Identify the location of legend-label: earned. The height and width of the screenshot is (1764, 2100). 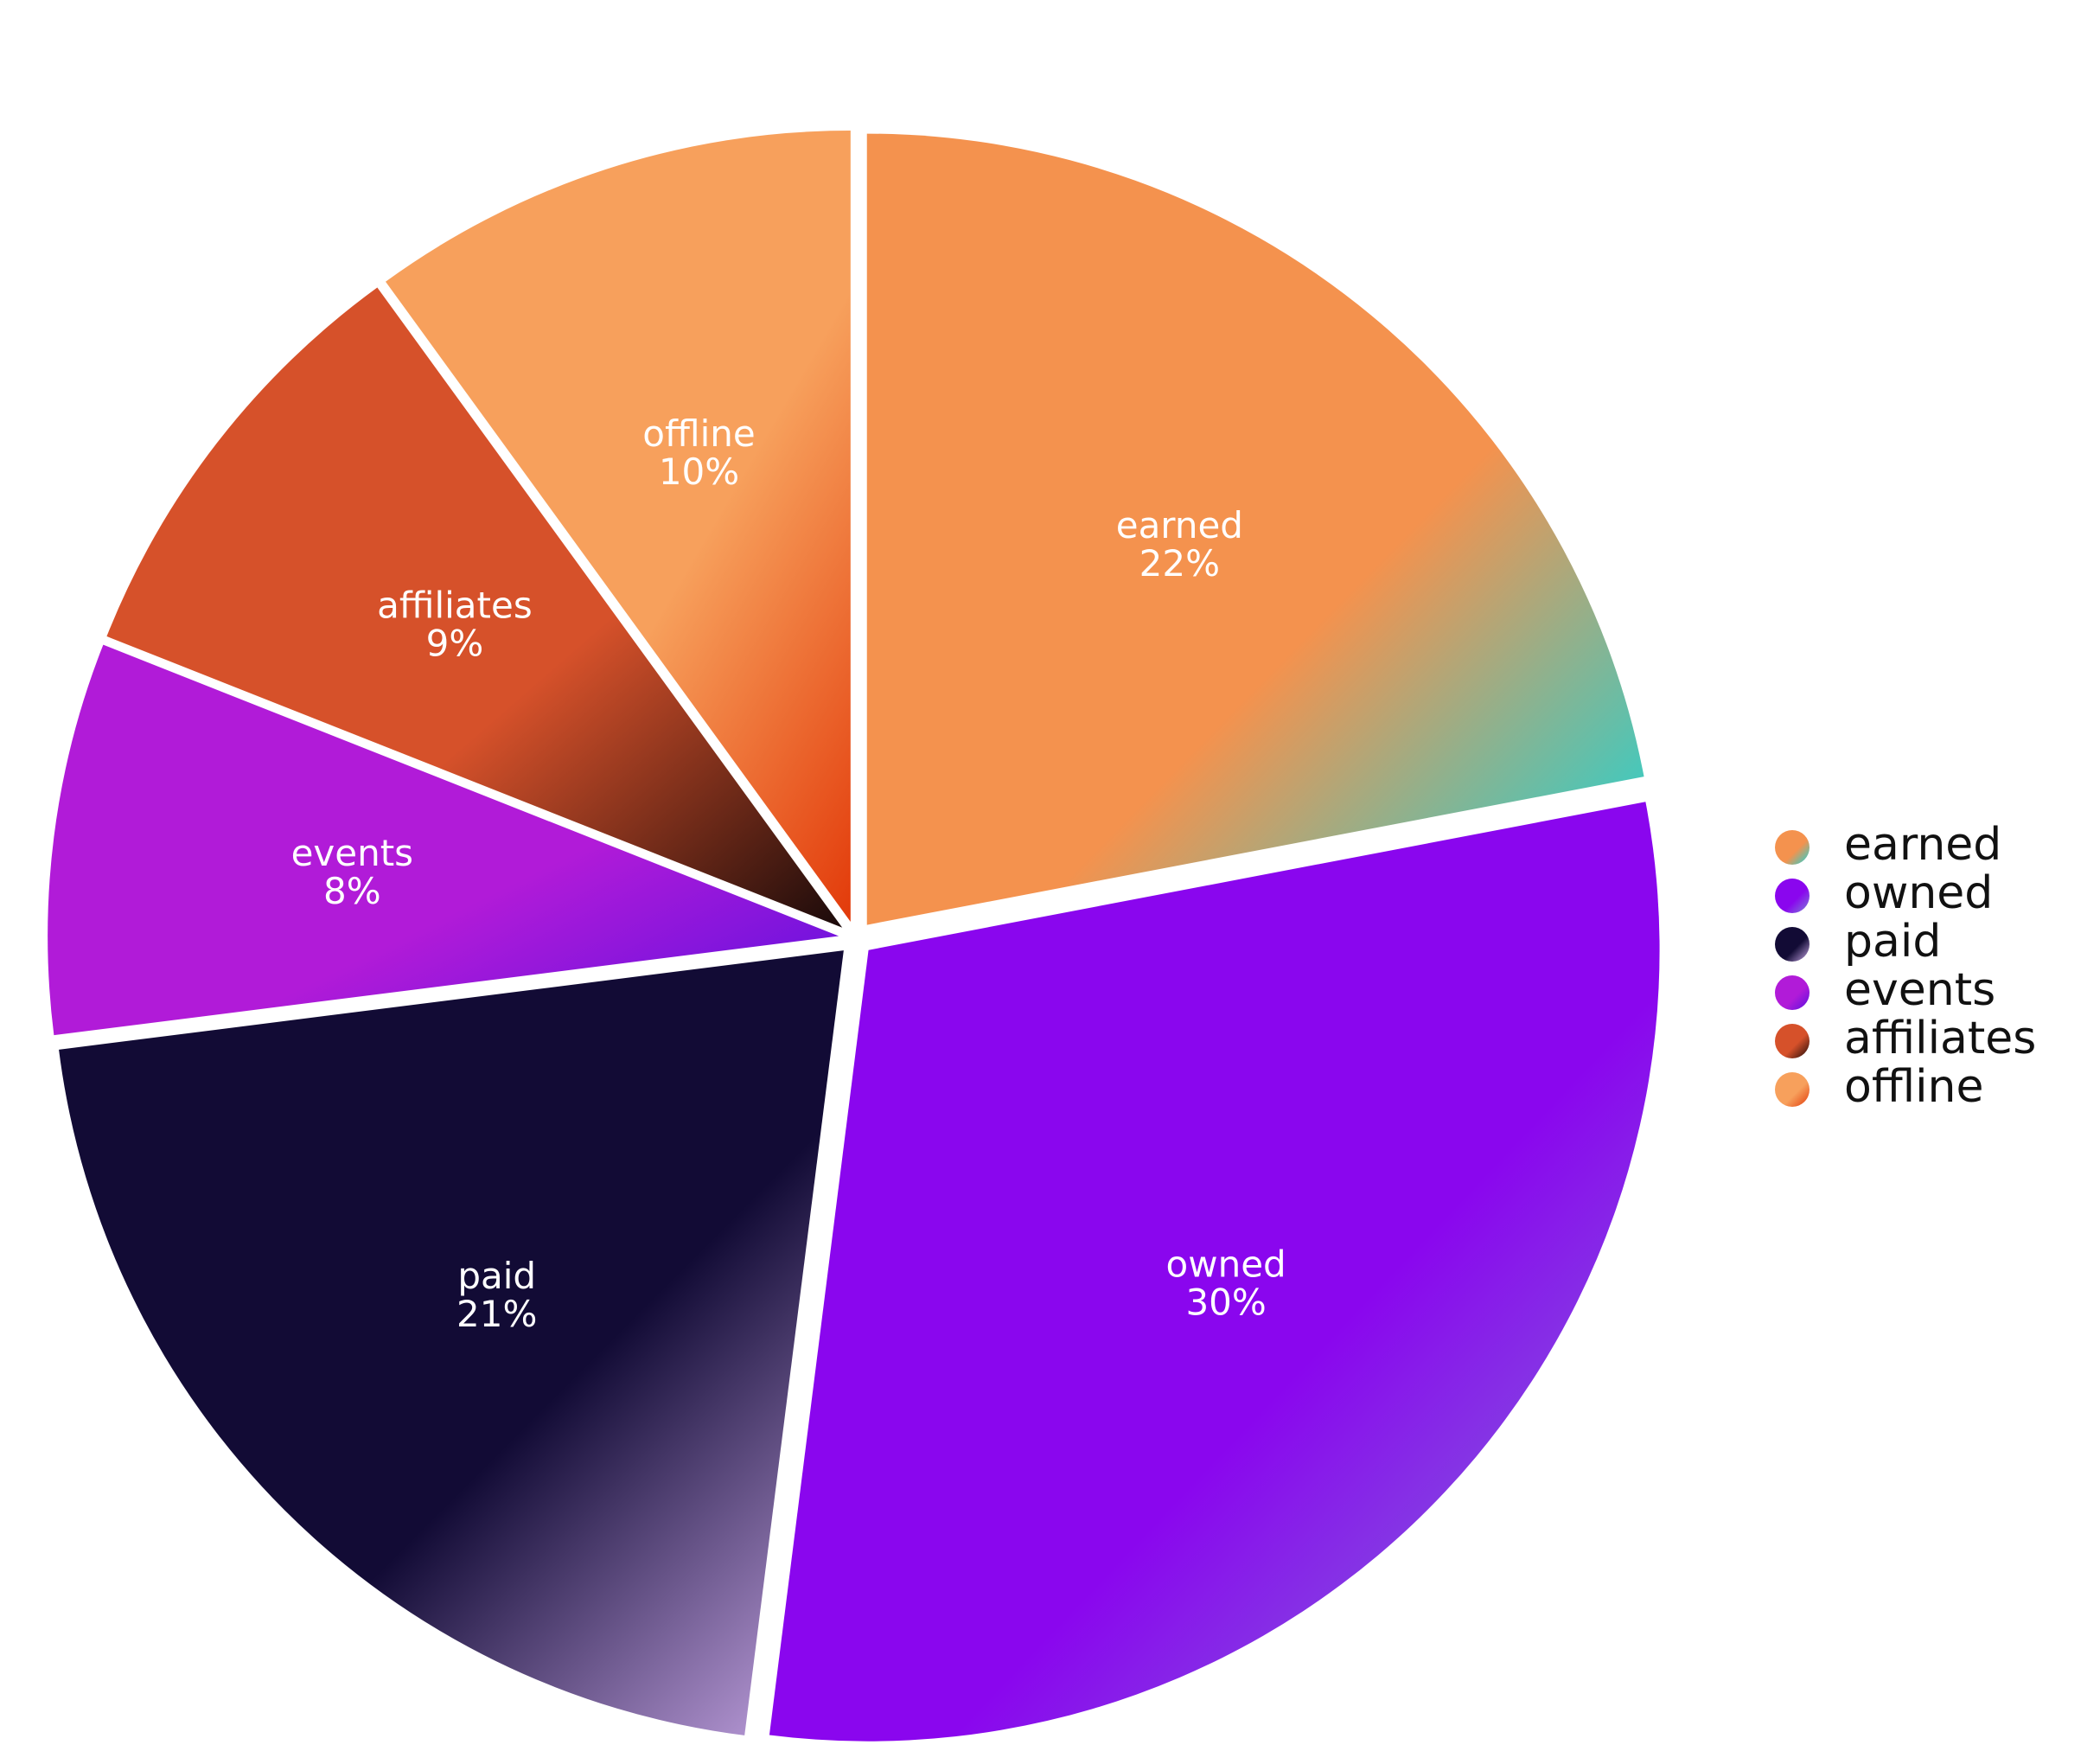
(1922, 845).